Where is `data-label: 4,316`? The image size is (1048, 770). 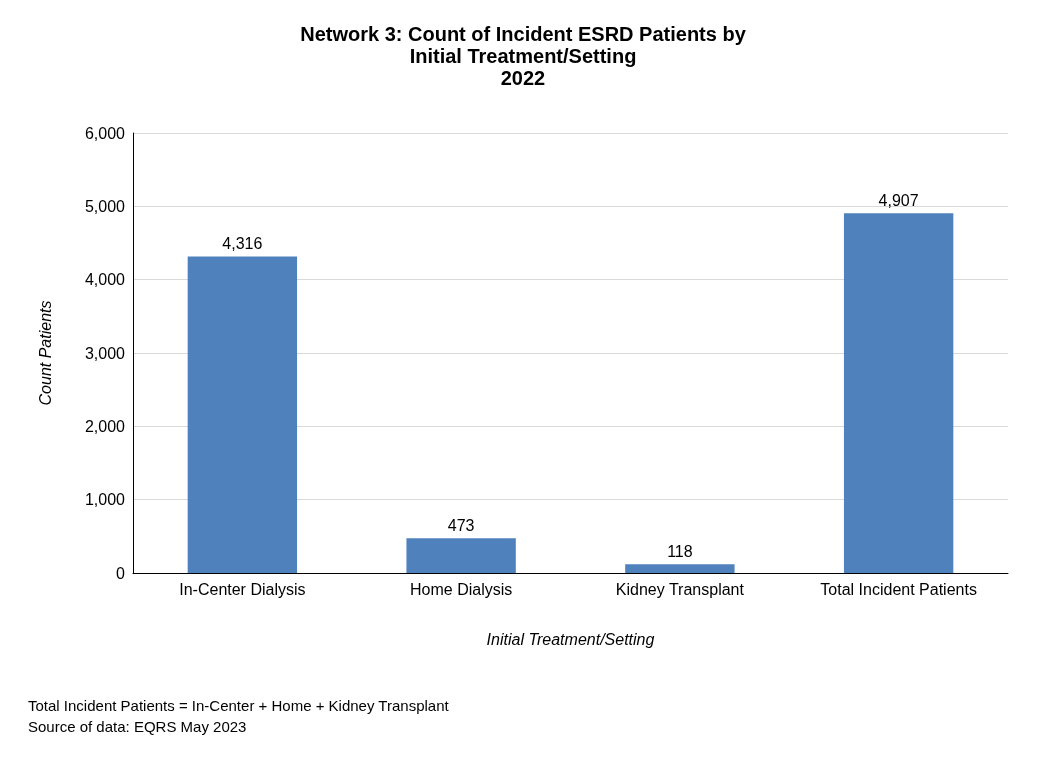 data-label: 4,316 is located at coordinates (242, 243).